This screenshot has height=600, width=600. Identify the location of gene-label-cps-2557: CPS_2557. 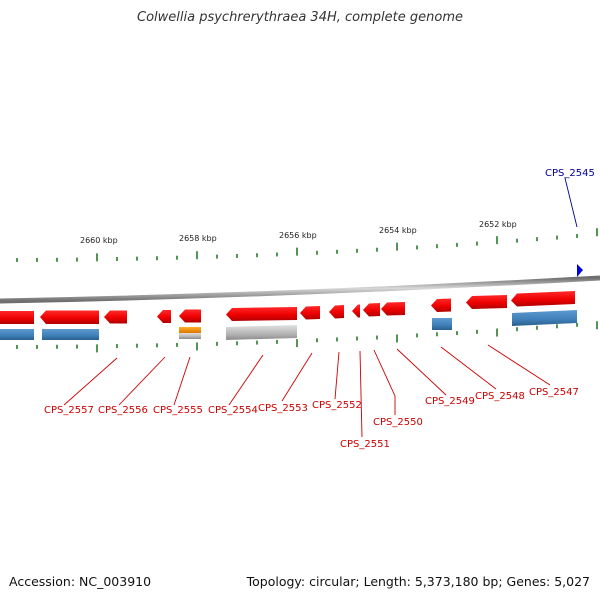
(69, 410).